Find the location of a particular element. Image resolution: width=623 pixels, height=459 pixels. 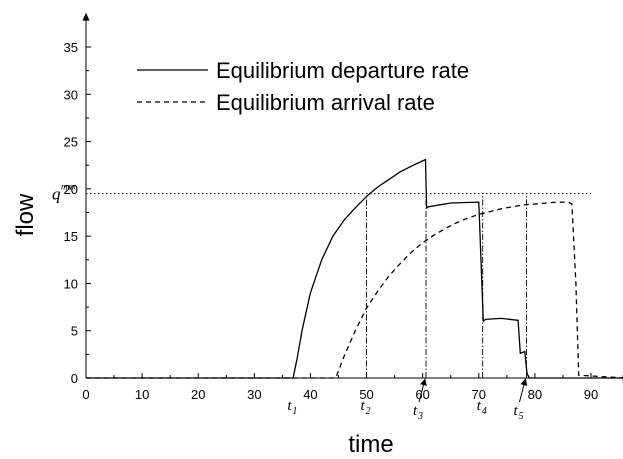

qmax-label-superscript: max is located at coordinates (68, 187).